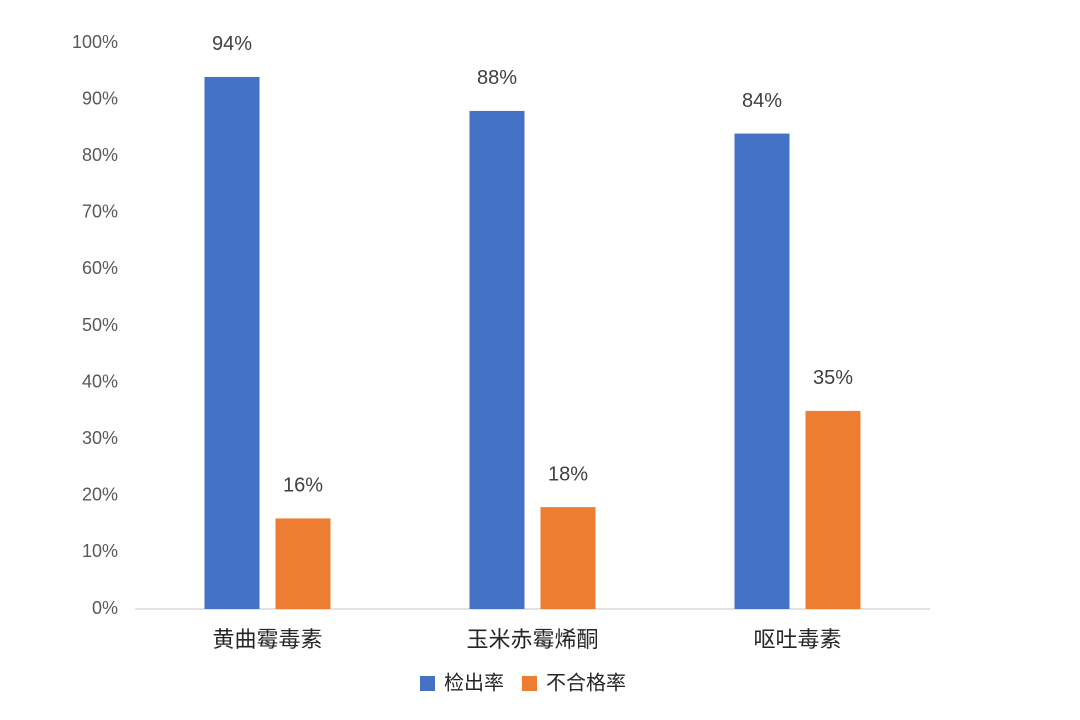  I want to click on y-tick-label: 0%, so click(105, 608).